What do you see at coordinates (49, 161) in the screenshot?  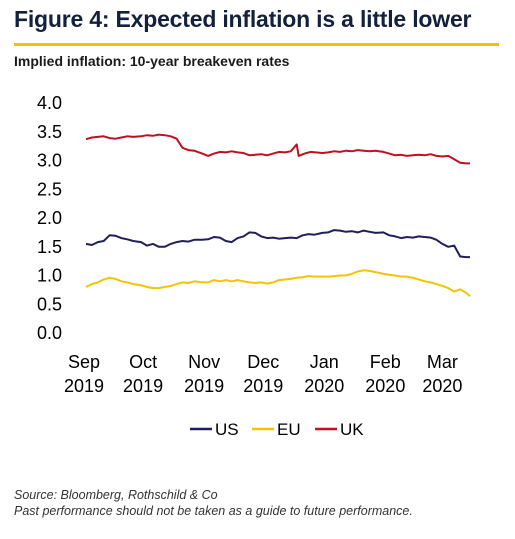 I see `y-tick-label: 3.0` at bounding box center [49, 161].